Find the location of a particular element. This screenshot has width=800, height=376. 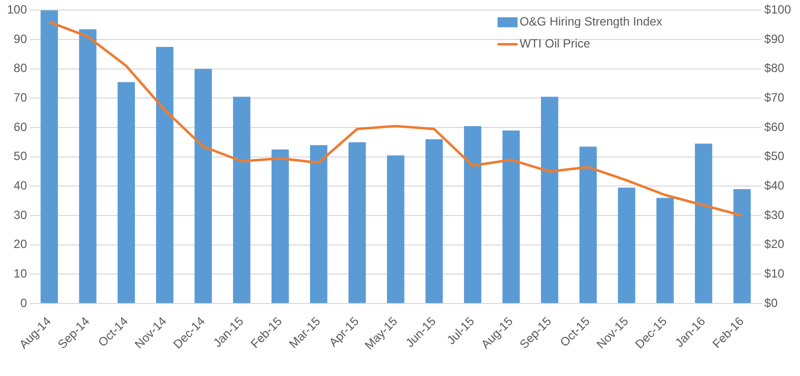

y2-tick-label: $40 is located at coordinates (774, 185).